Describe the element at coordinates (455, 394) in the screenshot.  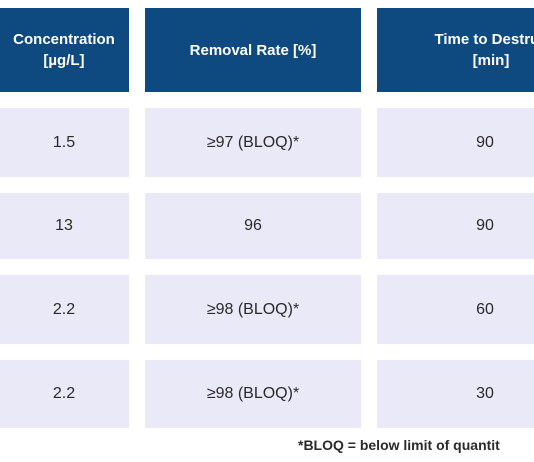
I see `row4-time: 30` at that location.